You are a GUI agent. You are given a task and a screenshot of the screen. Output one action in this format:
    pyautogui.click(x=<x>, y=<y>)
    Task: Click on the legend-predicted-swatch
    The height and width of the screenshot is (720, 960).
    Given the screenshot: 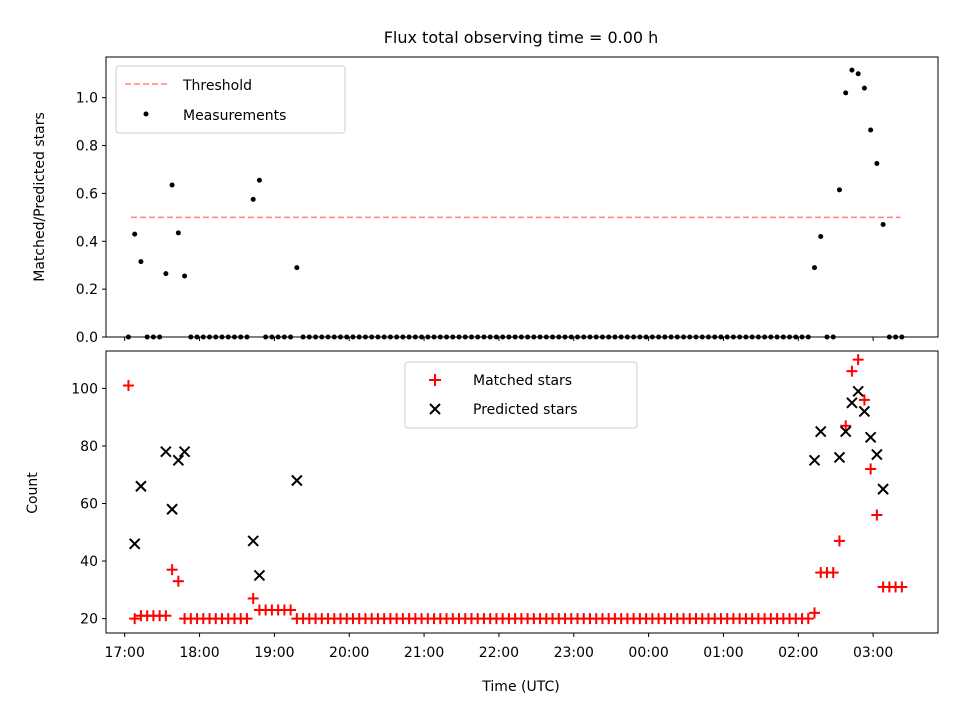 What is the action you would take?
    pyautogui.click(x=435, y=409)
    